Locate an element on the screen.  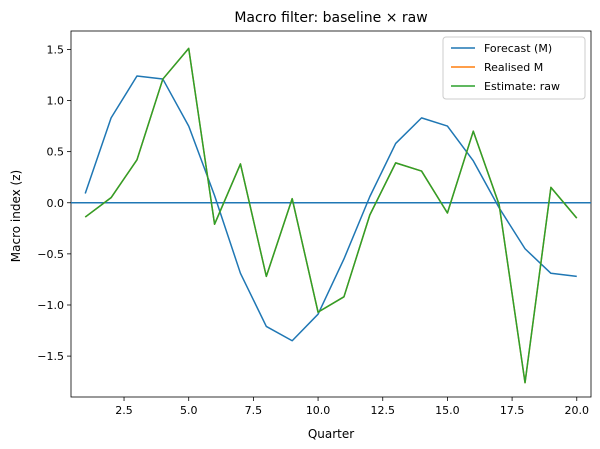
legend: Forecast (M) Realised M Estimate: raw is located at coordinates (514, 68).